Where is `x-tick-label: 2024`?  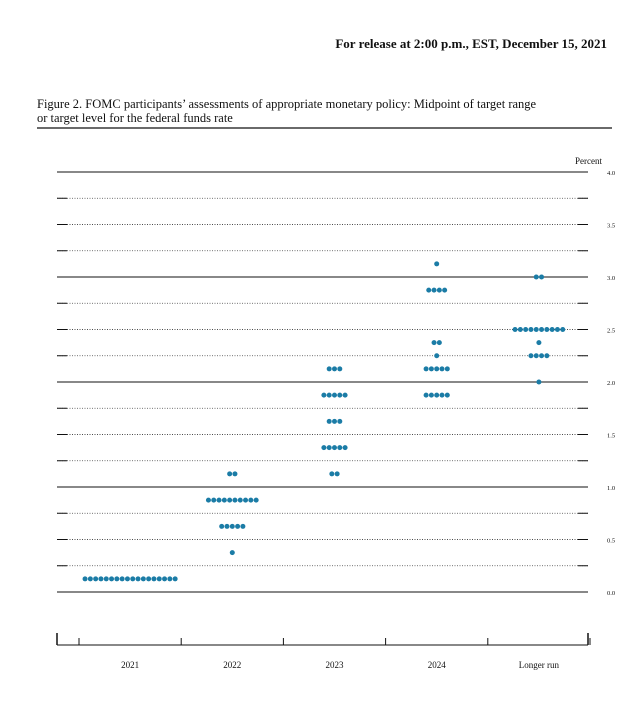
x-tick-label: 2024 is located at coordinates (437, 665).